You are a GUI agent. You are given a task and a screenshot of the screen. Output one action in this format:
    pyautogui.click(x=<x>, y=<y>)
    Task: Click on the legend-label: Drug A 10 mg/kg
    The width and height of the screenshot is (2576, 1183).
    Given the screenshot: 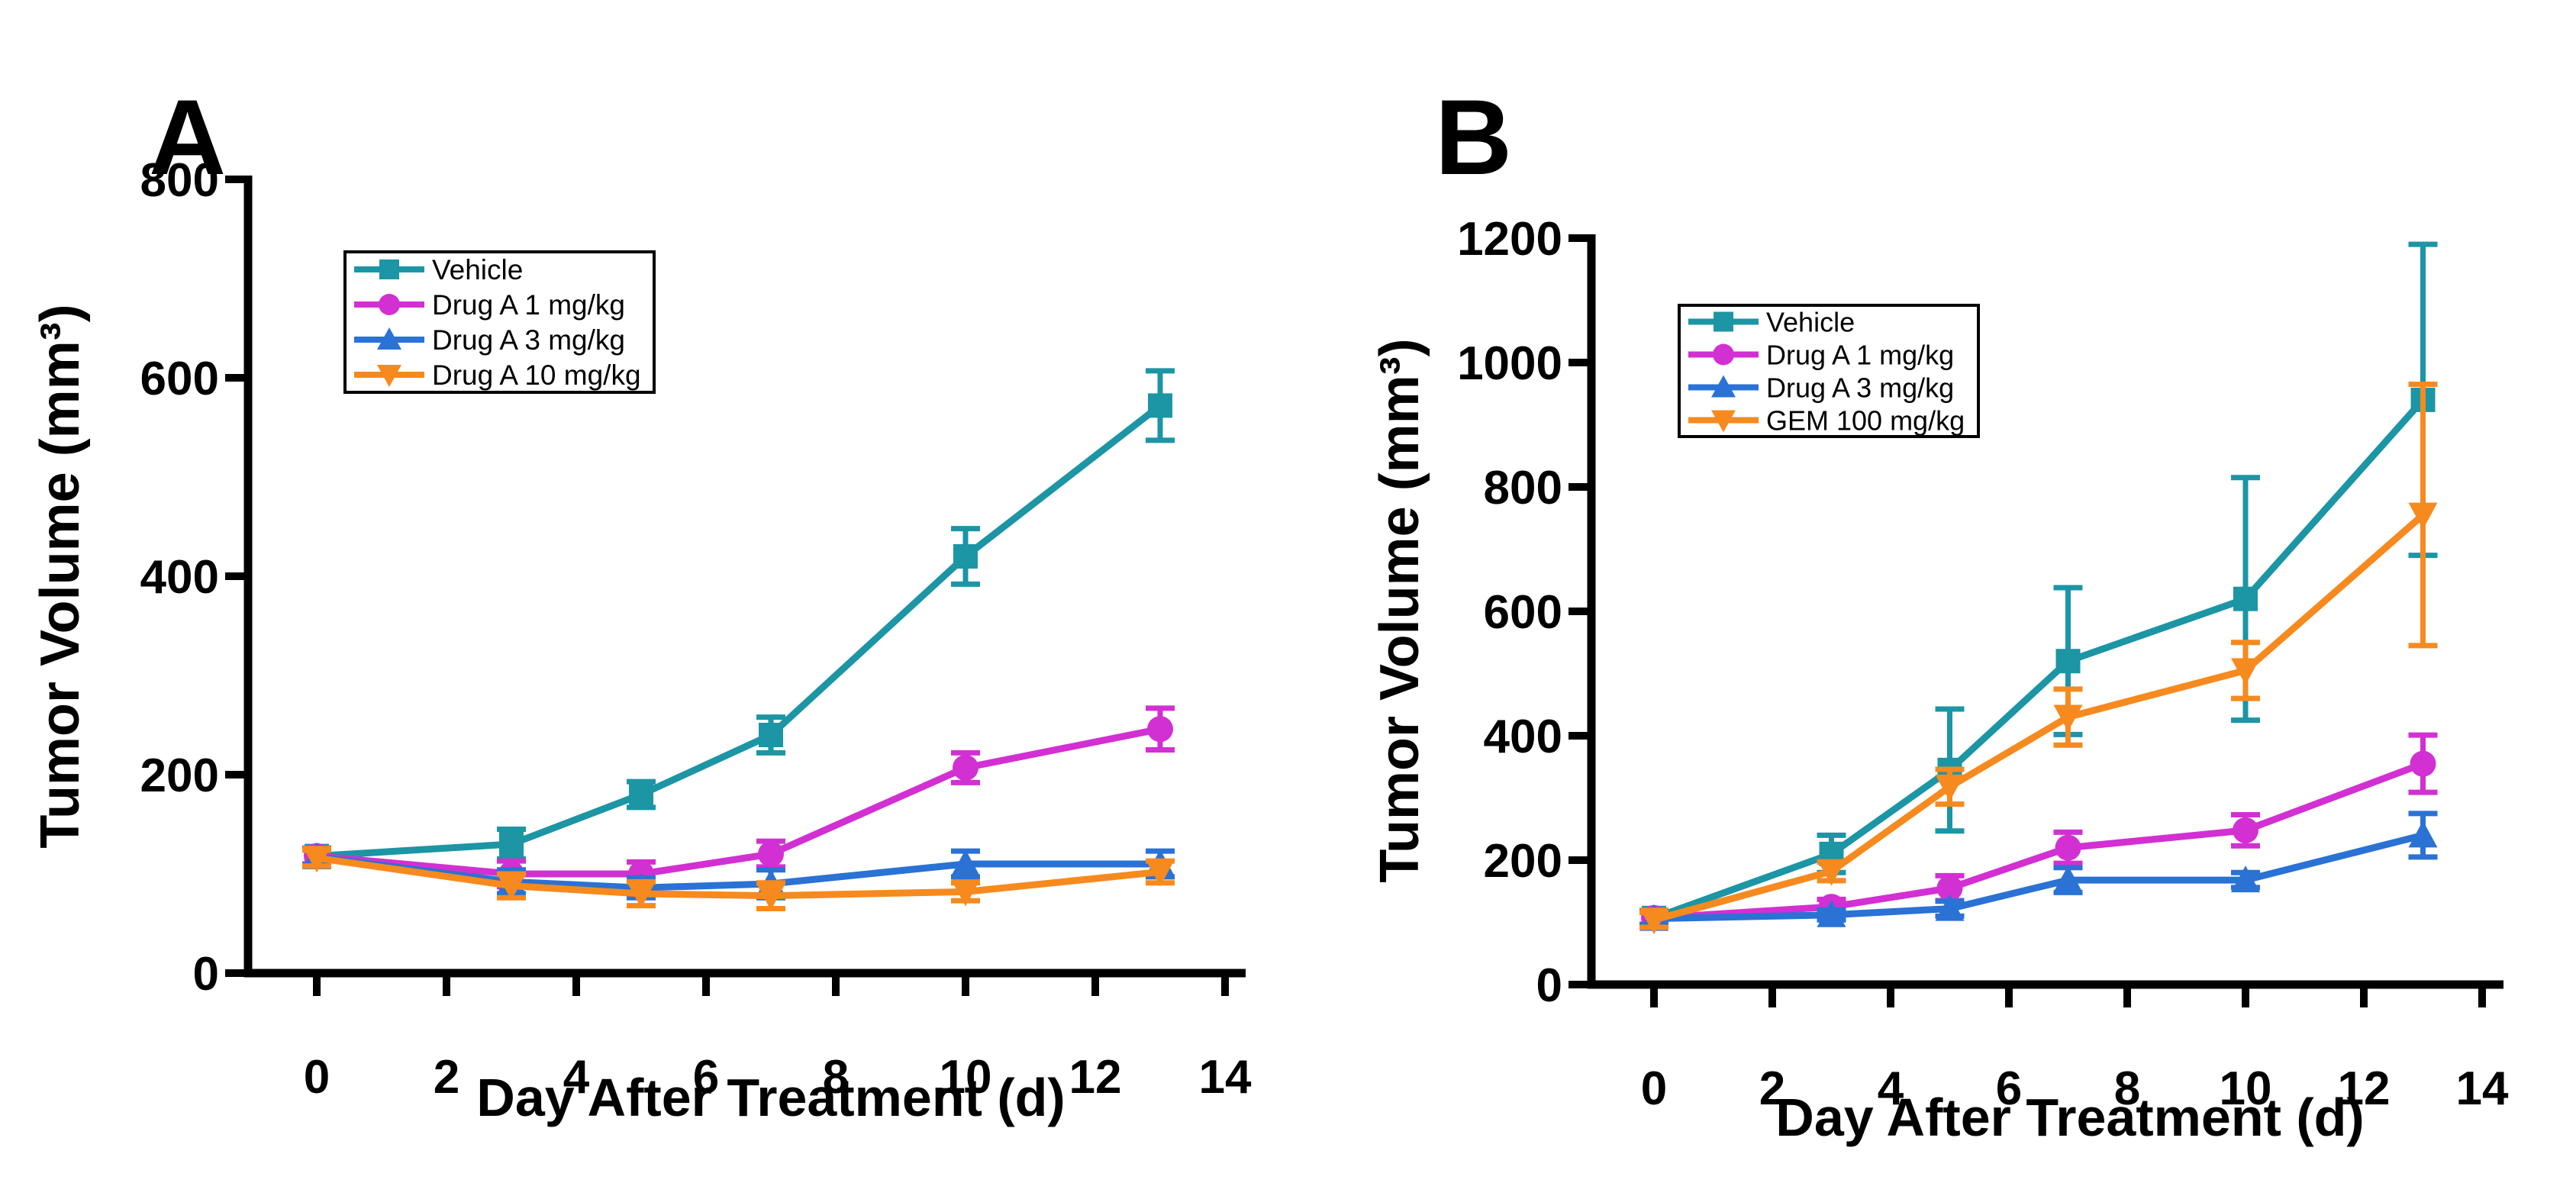 What is the action you would take?
    pyautogui.click(x=537, y=375)
    